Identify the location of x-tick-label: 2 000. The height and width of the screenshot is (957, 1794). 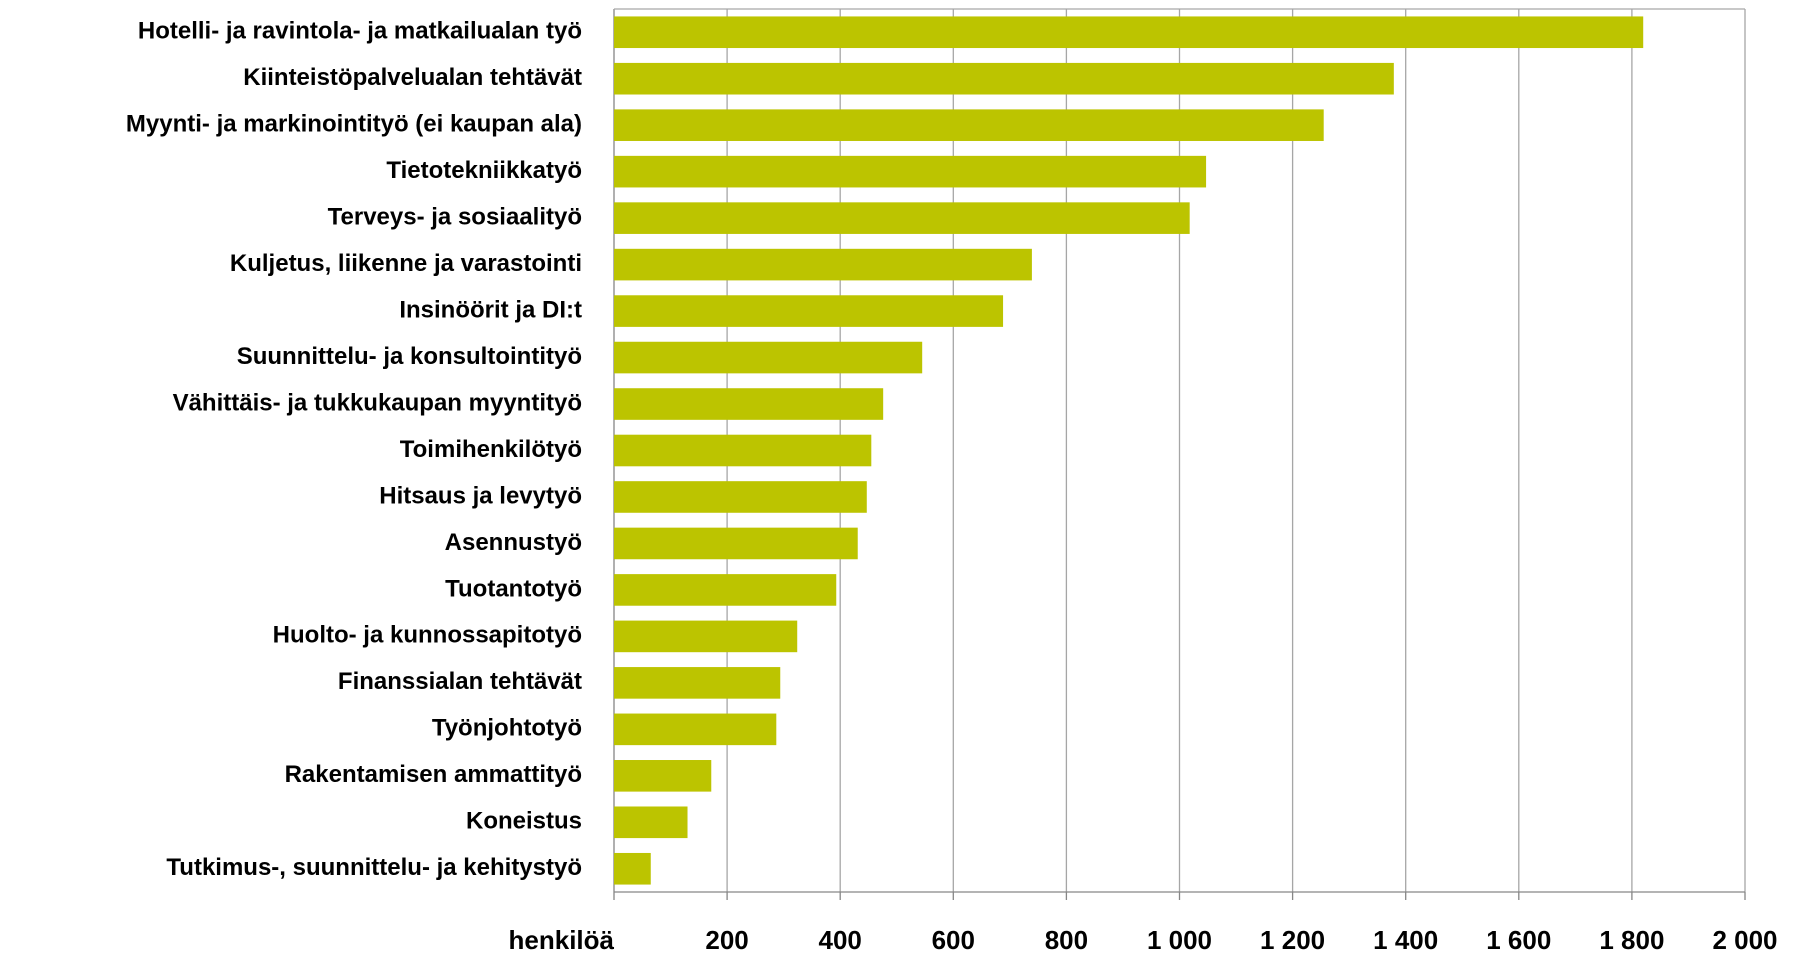
(1744, 940).